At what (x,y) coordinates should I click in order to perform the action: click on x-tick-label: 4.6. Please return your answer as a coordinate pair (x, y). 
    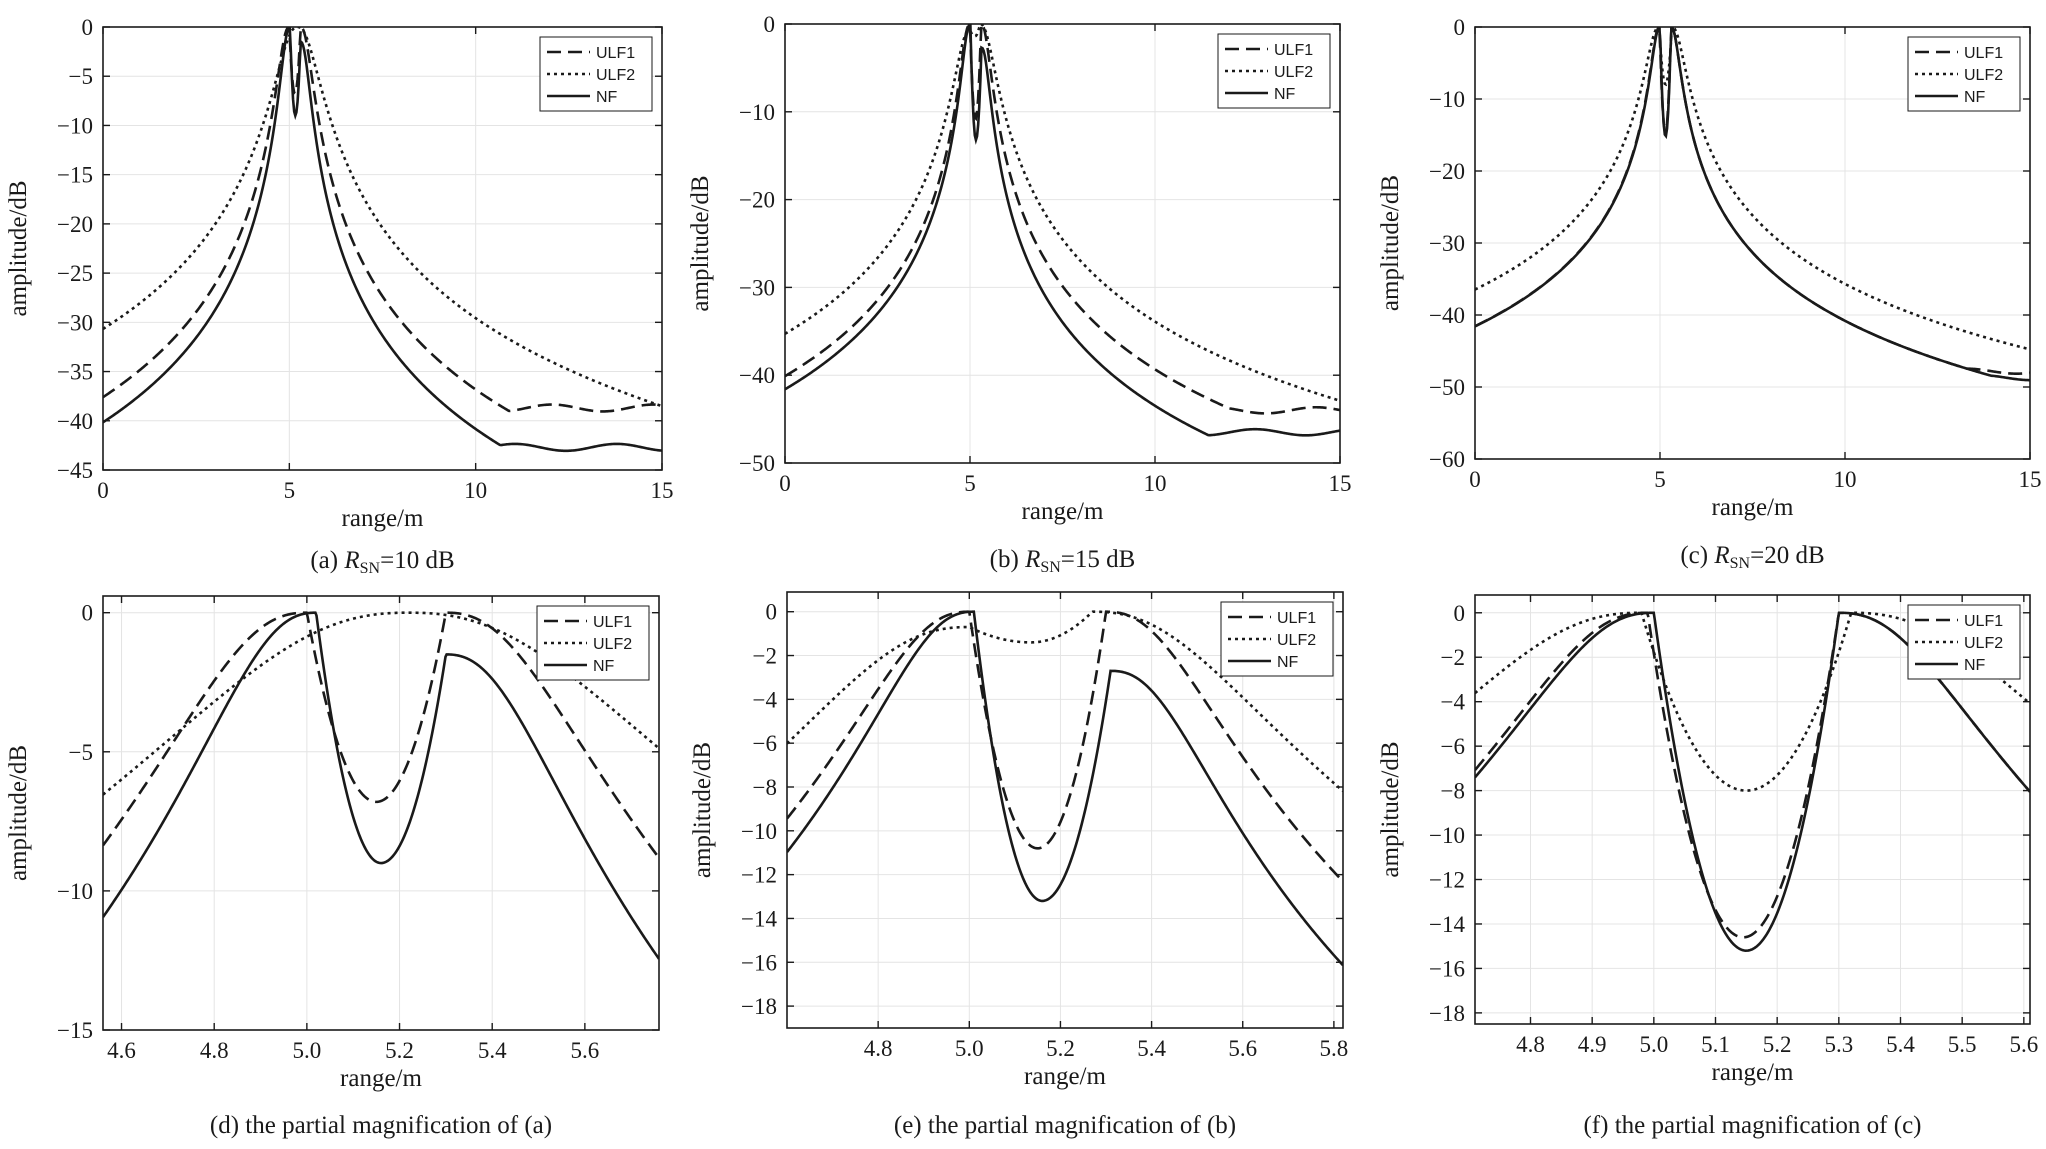
    Looking at the image, I should click on (121, 1050).